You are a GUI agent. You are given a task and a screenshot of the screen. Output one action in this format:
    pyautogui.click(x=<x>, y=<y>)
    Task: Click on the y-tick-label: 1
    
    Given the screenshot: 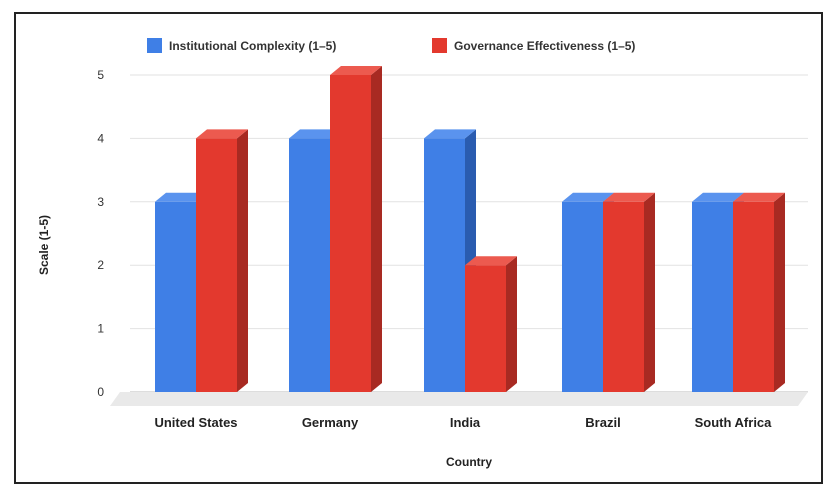 What is the action you would take?
    pyautogui.click(x=100, y=329)
    